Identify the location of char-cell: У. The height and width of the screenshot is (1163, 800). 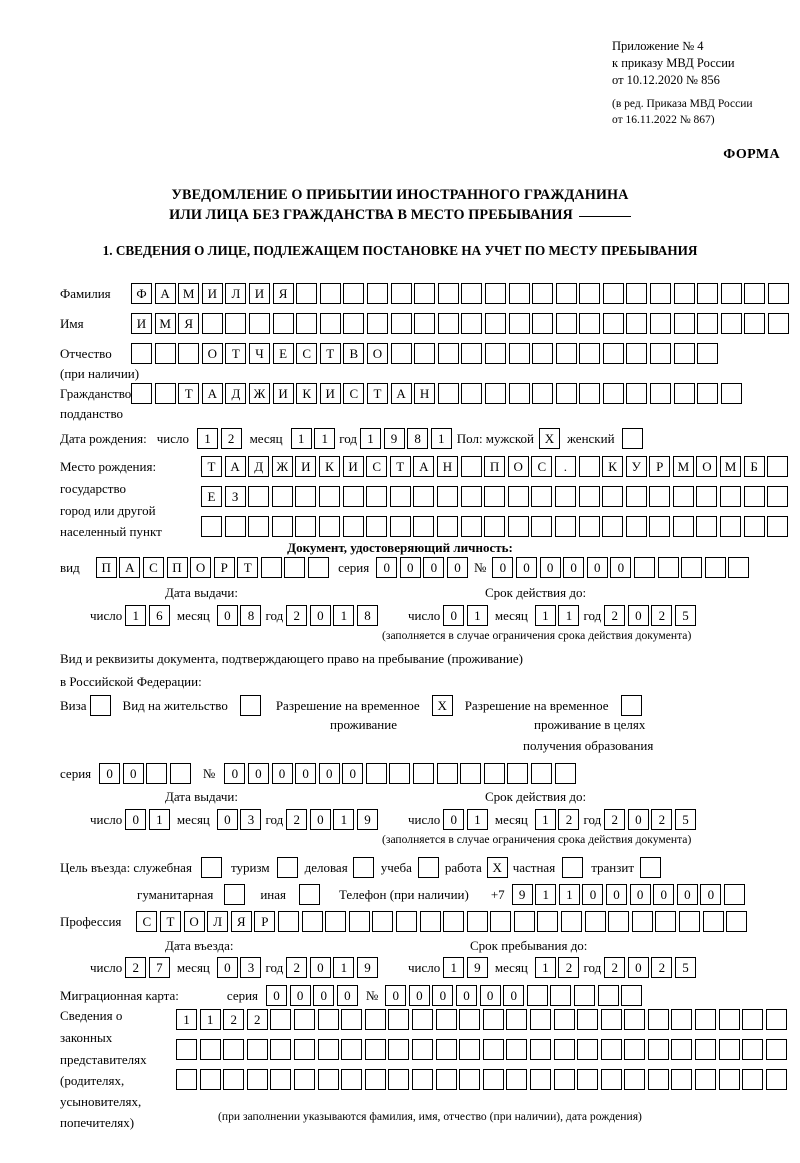
(636, 466).